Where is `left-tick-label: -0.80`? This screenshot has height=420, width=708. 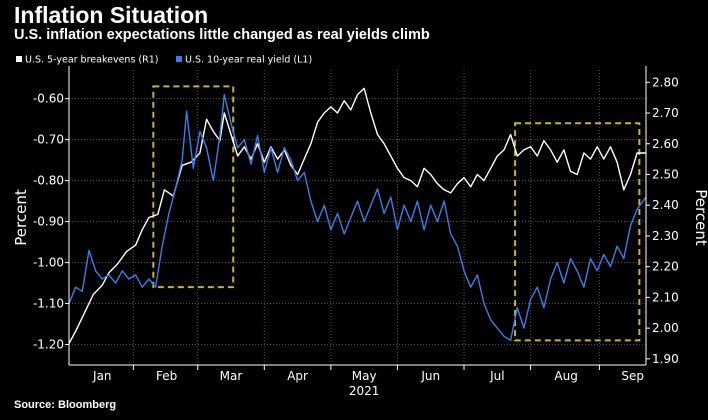 left-tick-label: -0.80 is located at coordinates (48, 181).